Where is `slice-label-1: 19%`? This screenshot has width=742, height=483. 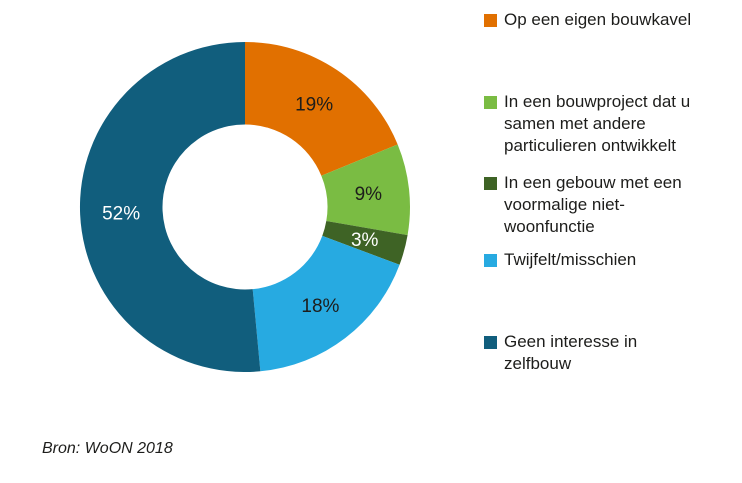 slice-label-1: 19% is located at coordinates (314, 105).